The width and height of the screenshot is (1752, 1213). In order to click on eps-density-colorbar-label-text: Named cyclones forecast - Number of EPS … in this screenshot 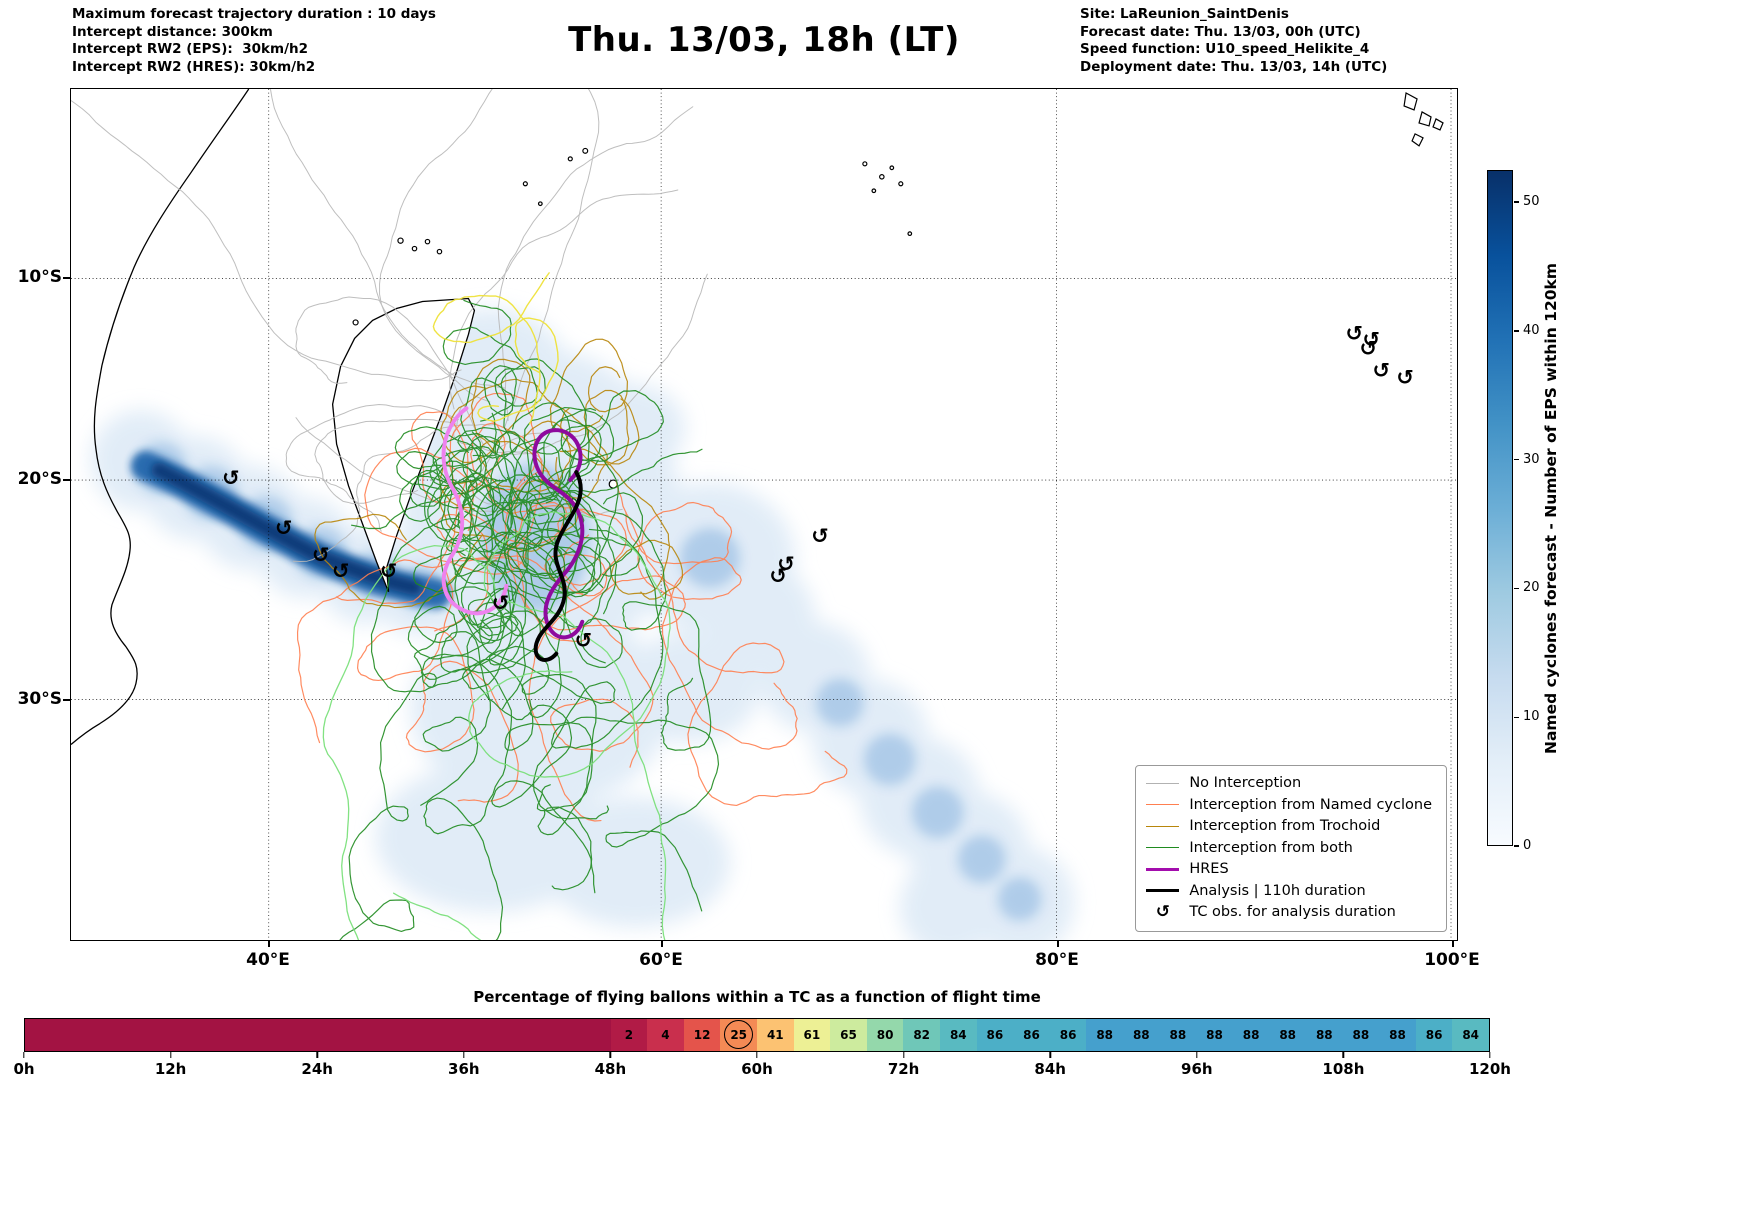, I will do `click(1551, 508)`.